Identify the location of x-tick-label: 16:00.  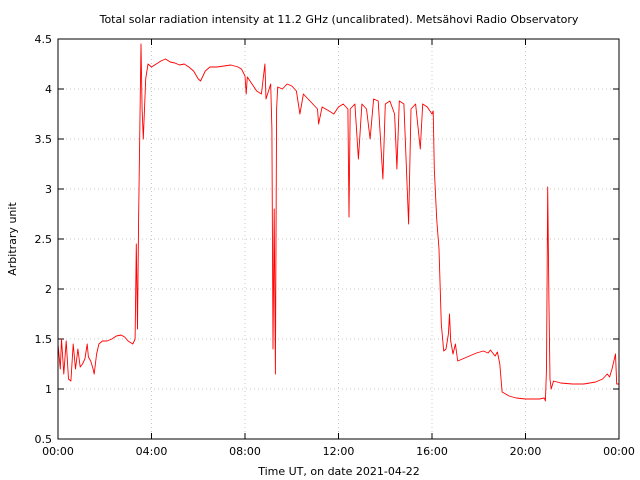
(432, 451).